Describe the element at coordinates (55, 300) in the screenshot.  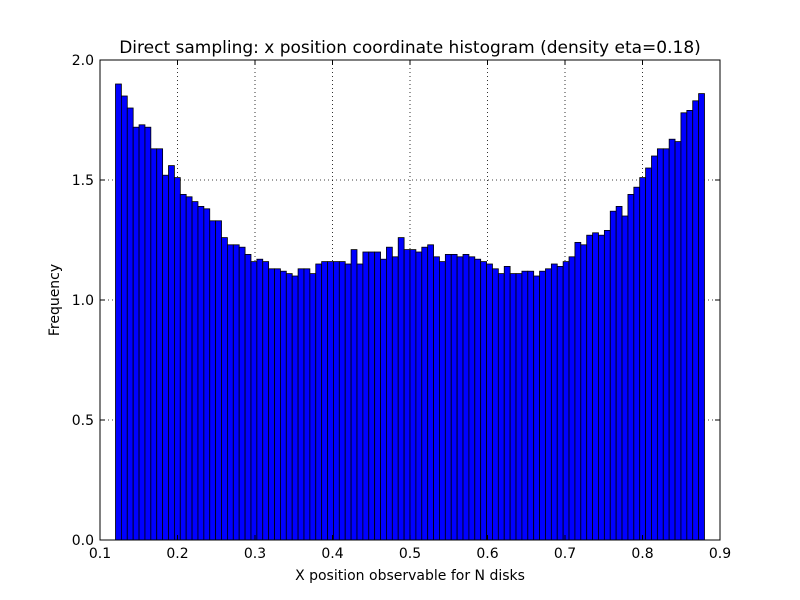
I see `y-axis-label: Frequency` at that location.